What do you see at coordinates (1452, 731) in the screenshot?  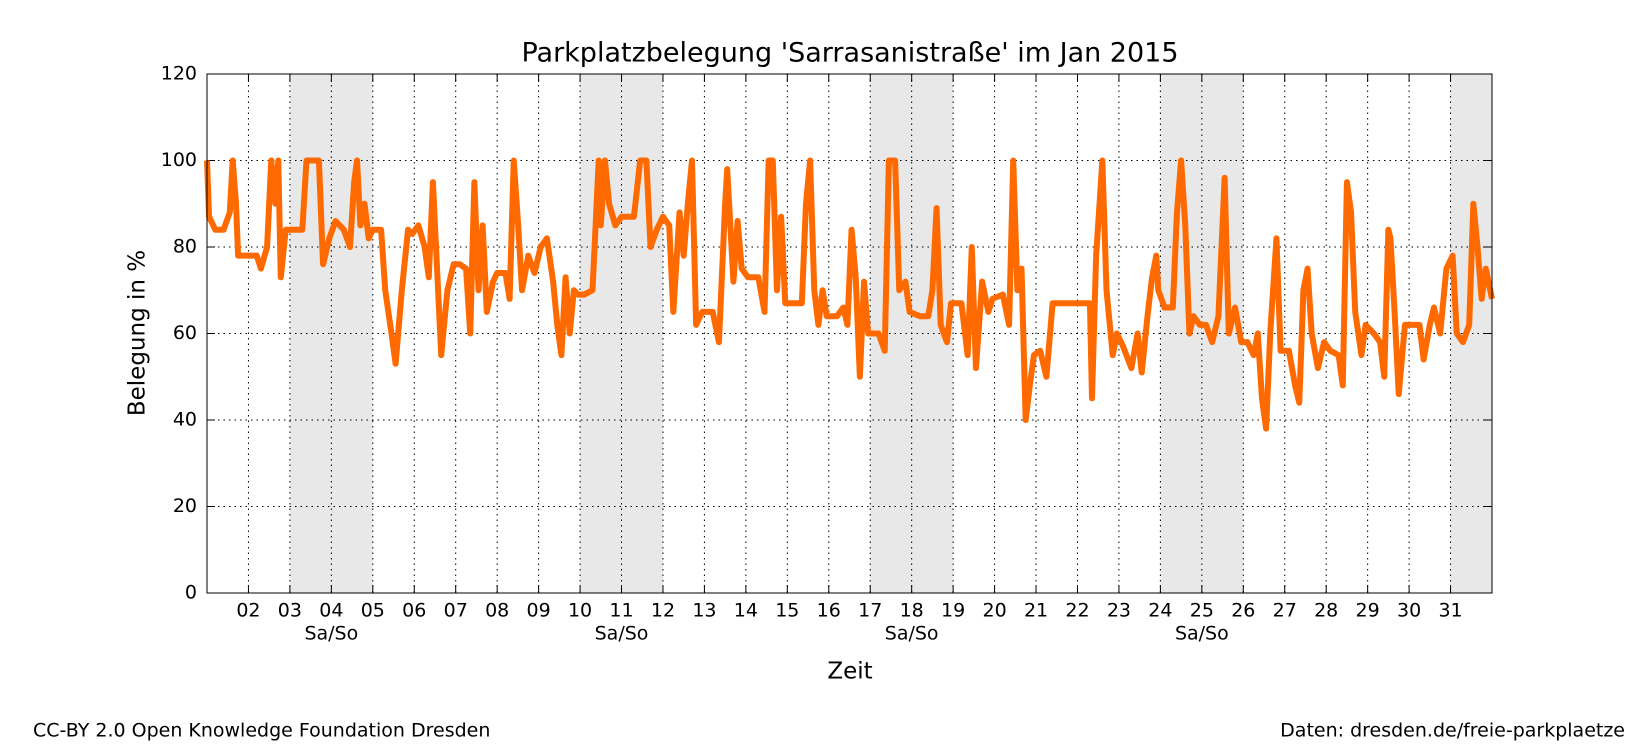 I see `footer-right: Daten: dresden.de/freie-parkplaetze` at bounding box center [1452, 731].